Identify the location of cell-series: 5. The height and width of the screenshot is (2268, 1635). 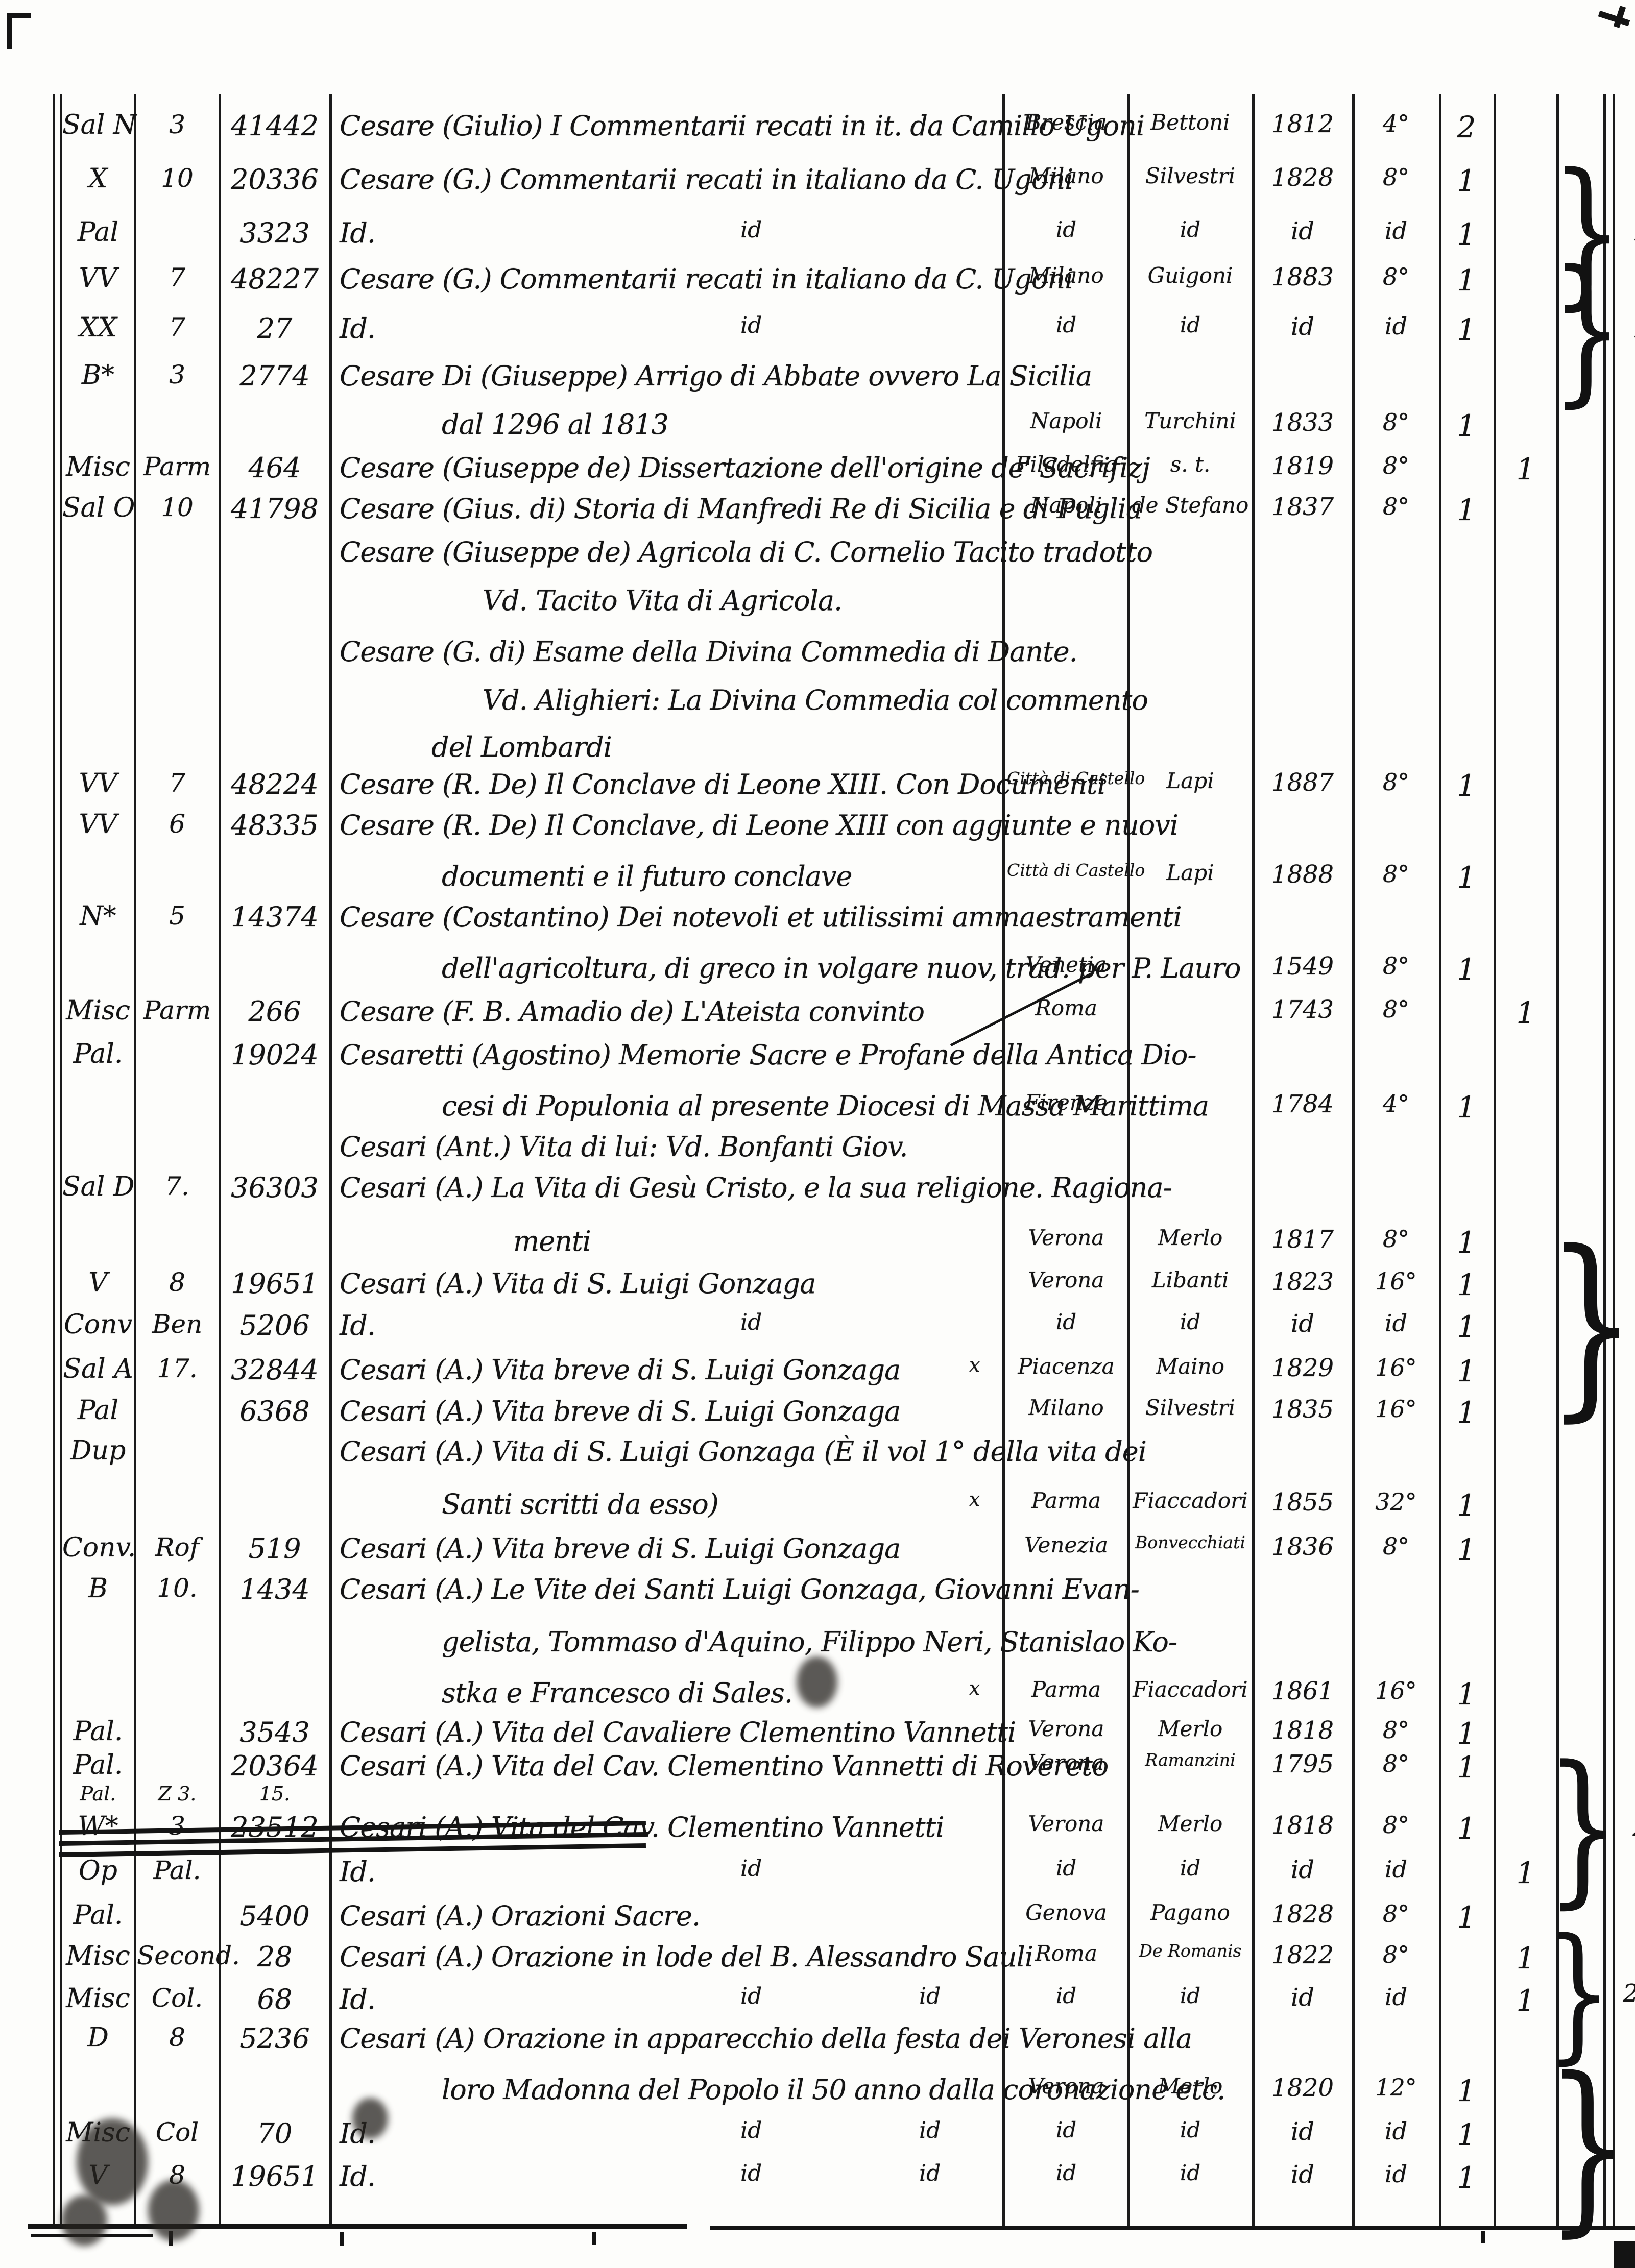
(177, 916).